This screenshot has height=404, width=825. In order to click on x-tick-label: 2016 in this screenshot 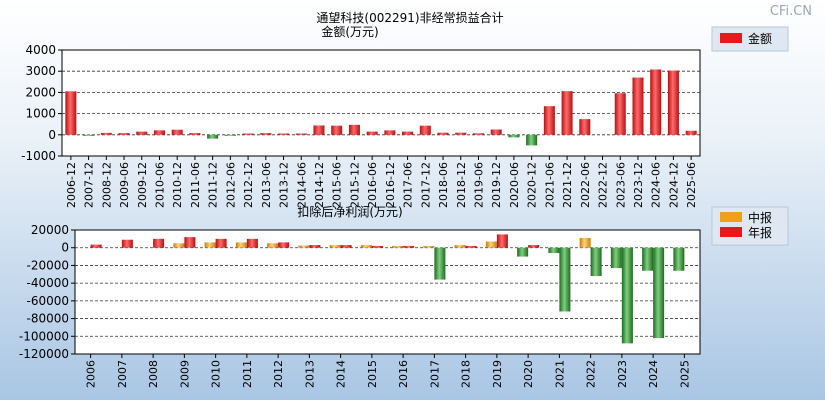, I will do `click(403, 374)`.